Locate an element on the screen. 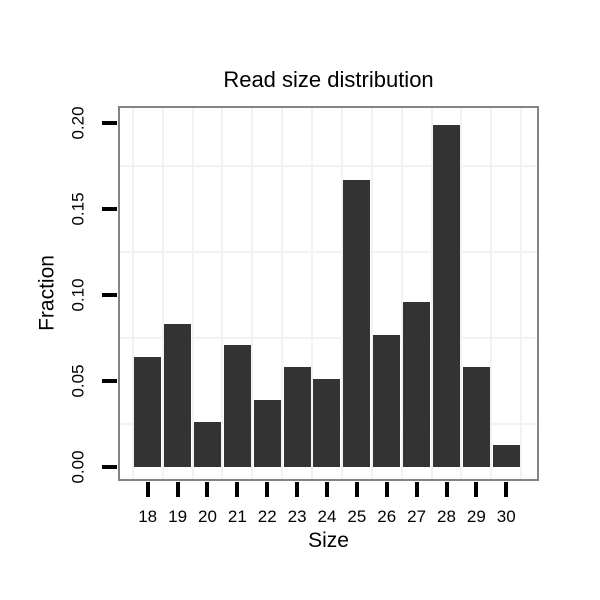 The height and width of the screenshot is (600, 600). x-tick-label: 27 is located at coordinates (417, 516).